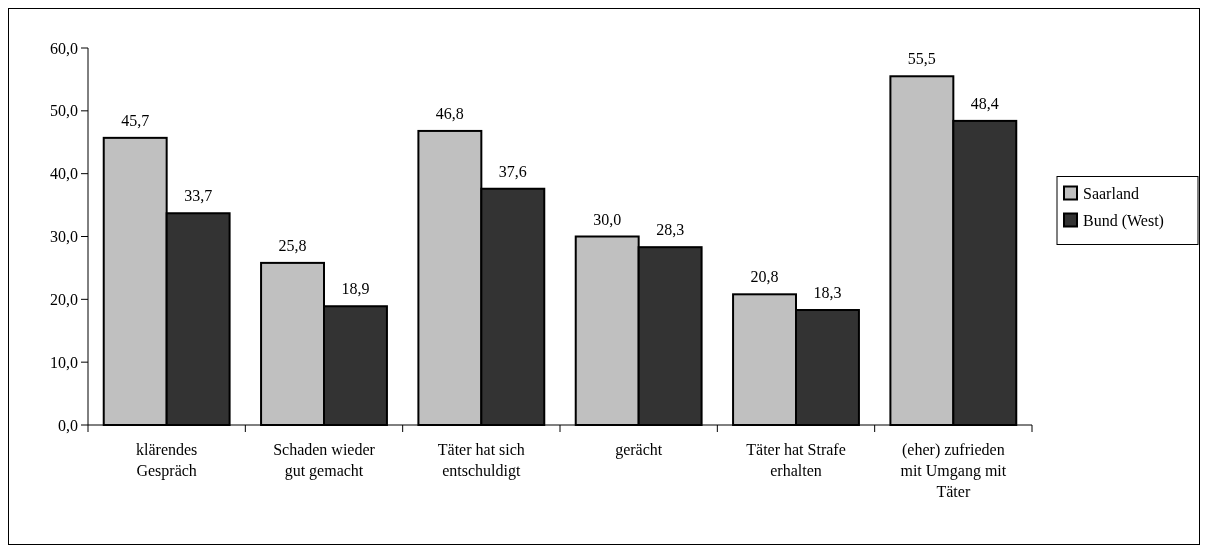 The image size is (1208, 551). I want to click on data-label: 25,8, so click(292, 245).